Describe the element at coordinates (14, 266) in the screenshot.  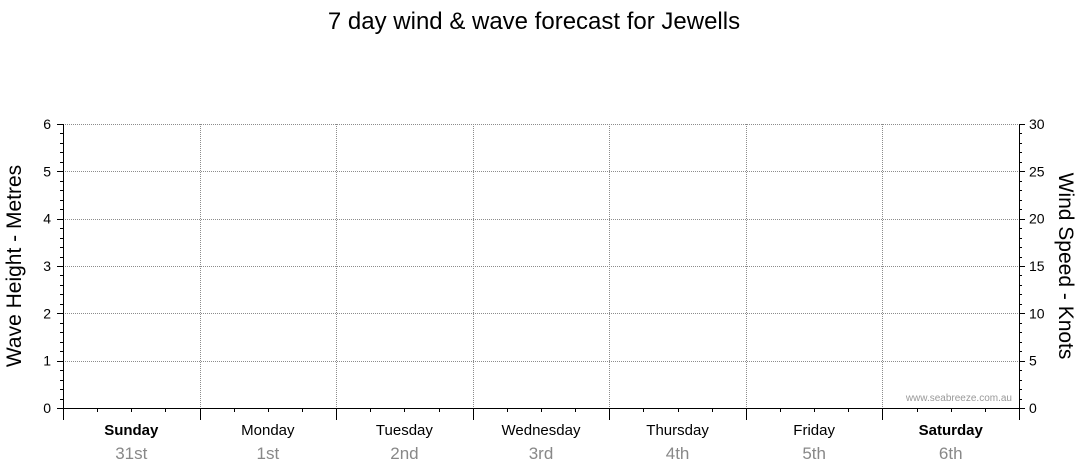
I see `left-axis-title: Wave Height - Metres` at that location.